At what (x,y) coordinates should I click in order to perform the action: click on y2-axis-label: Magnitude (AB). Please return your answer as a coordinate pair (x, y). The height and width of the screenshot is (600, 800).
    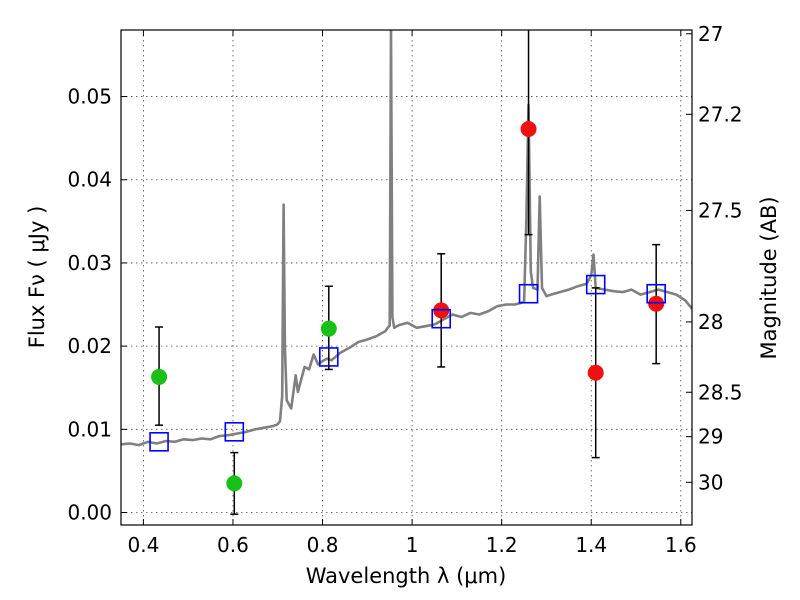
    Looking at the image, I should click on (769, 277).